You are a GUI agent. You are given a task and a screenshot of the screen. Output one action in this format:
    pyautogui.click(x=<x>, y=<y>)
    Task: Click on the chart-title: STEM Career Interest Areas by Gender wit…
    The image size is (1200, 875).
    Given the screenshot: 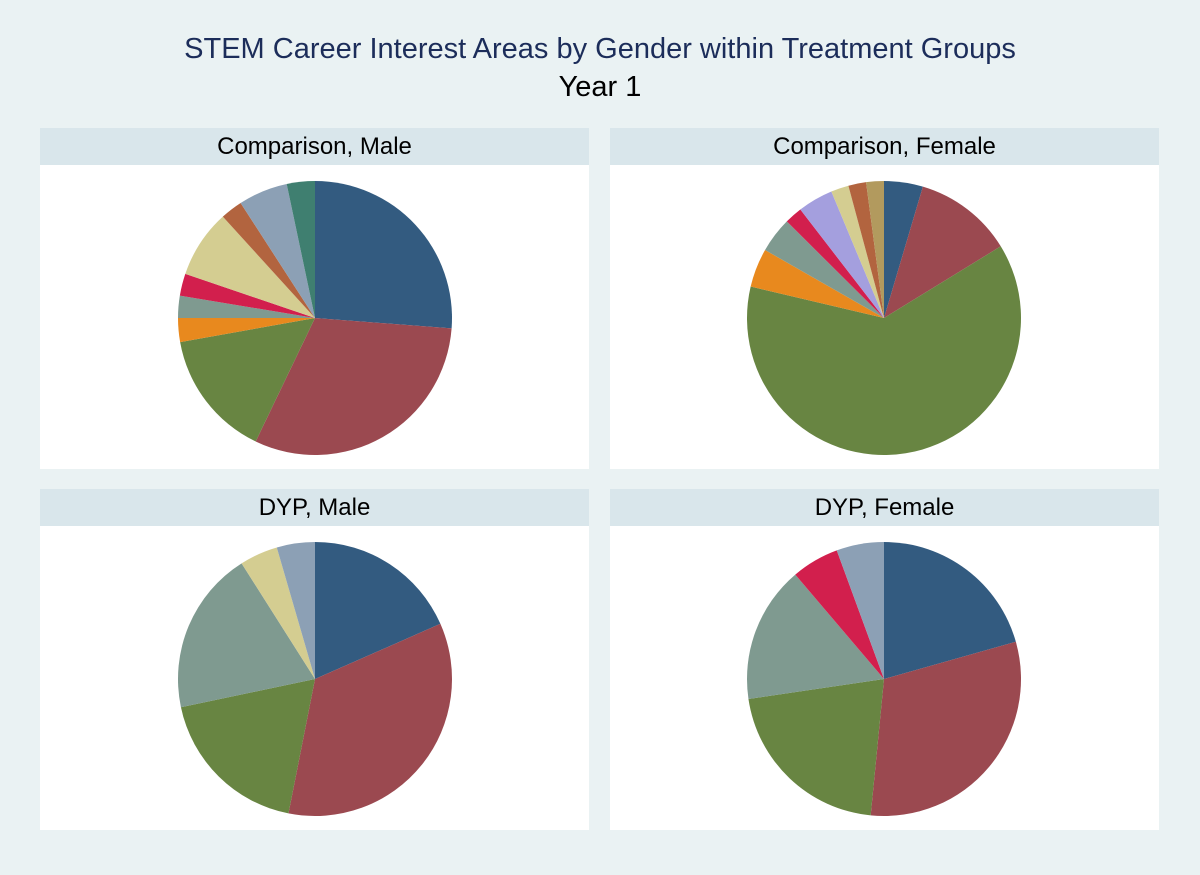 What is the action you would take?
    pyautogui.click(x=600, y=49)
    